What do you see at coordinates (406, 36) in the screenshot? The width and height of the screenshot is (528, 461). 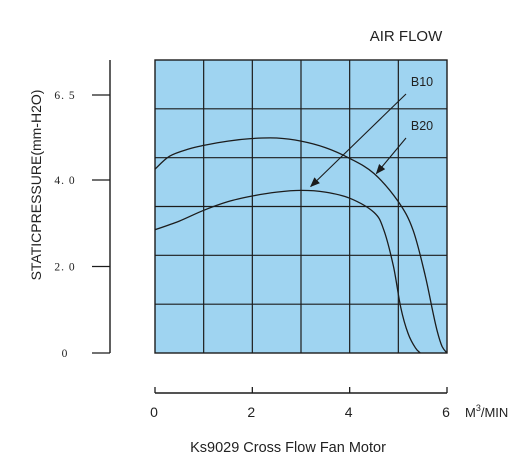 I see `chart-title: AIR FLOW` at bounding box center [406, 36].